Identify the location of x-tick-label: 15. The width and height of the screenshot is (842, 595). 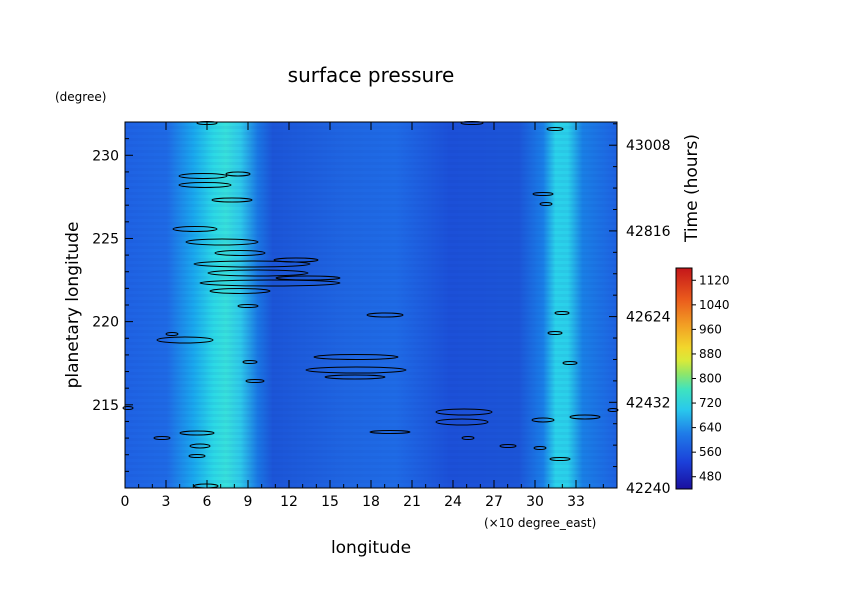
(330, 502).